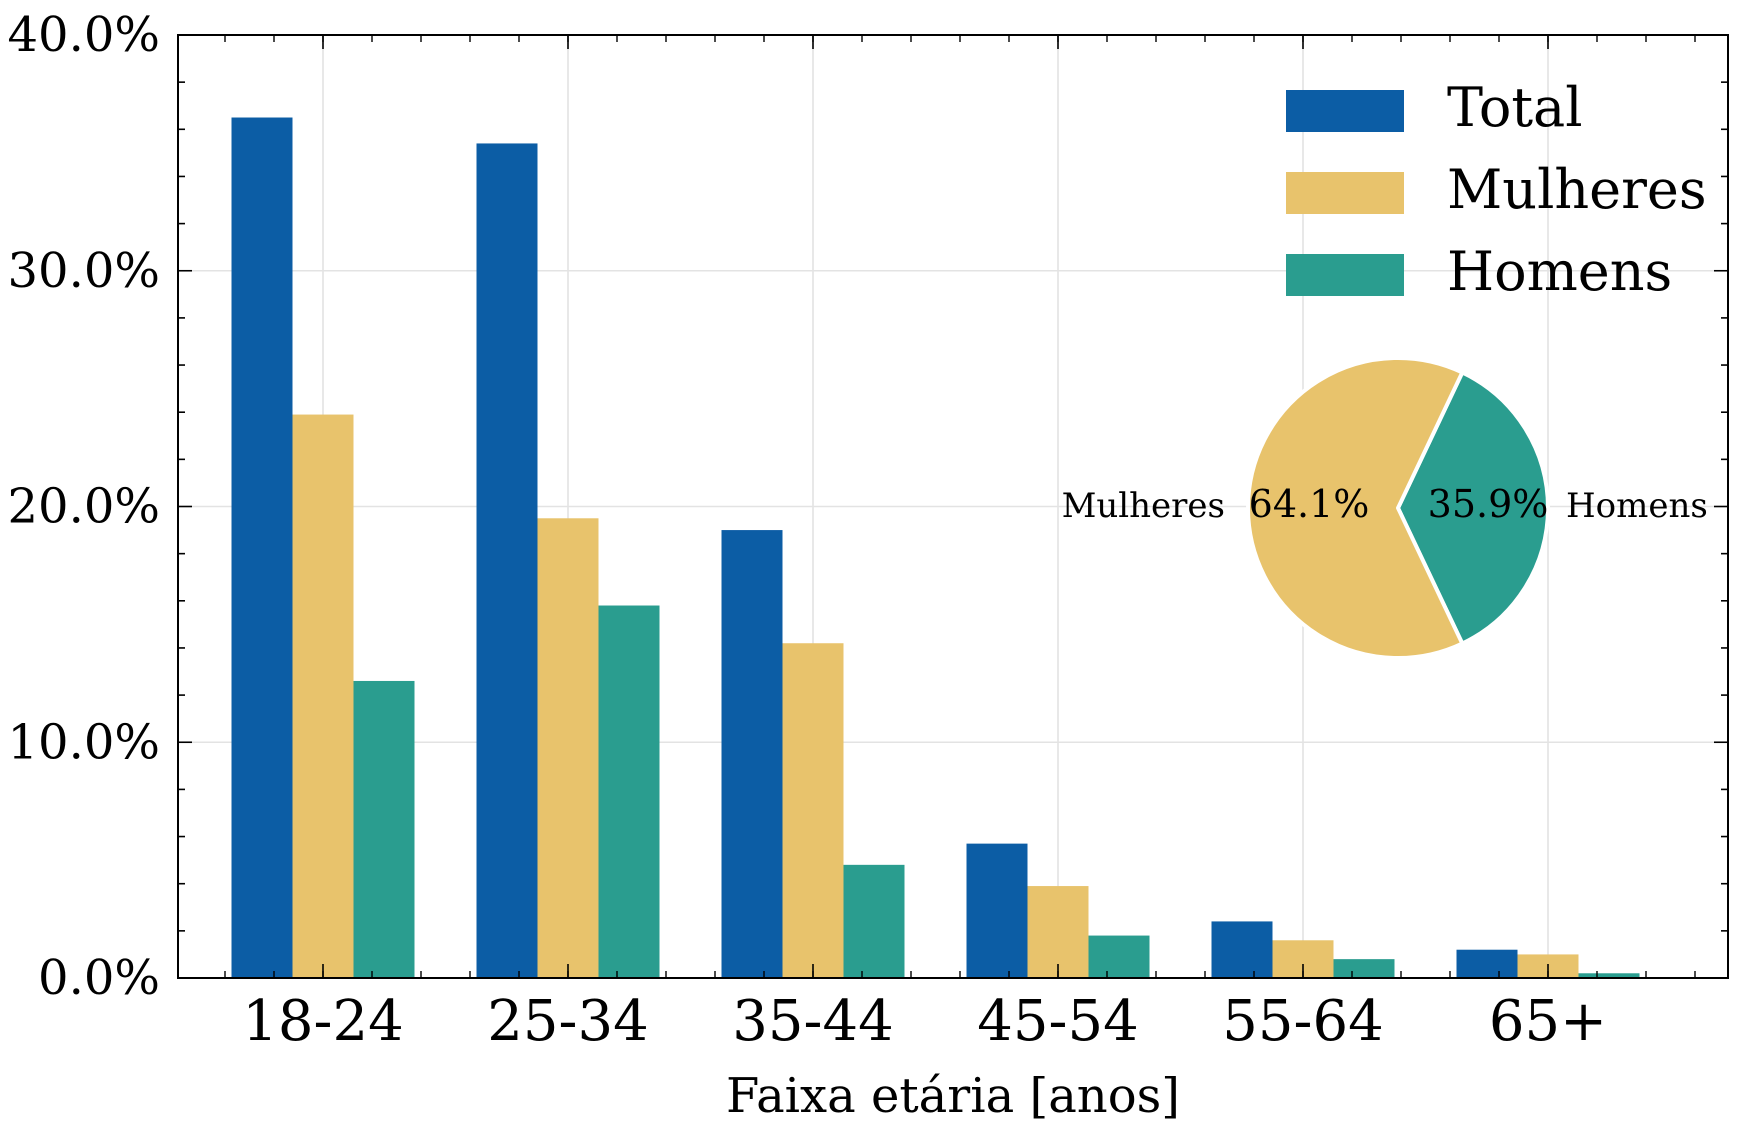 The height and width of the screenshot is (1140, 1740). I want to click on y-tick-labels: 0.0% 10.0% 20.0% 30.0% 40.0%, so click(84, 506).